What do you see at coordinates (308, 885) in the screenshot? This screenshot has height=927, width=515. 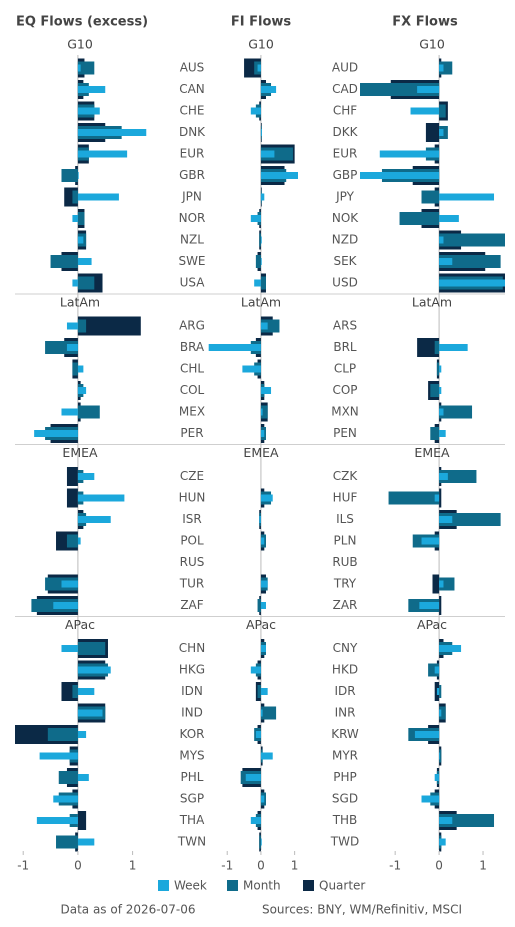 I see `legend-swatch` at bounding box center [308, 885].